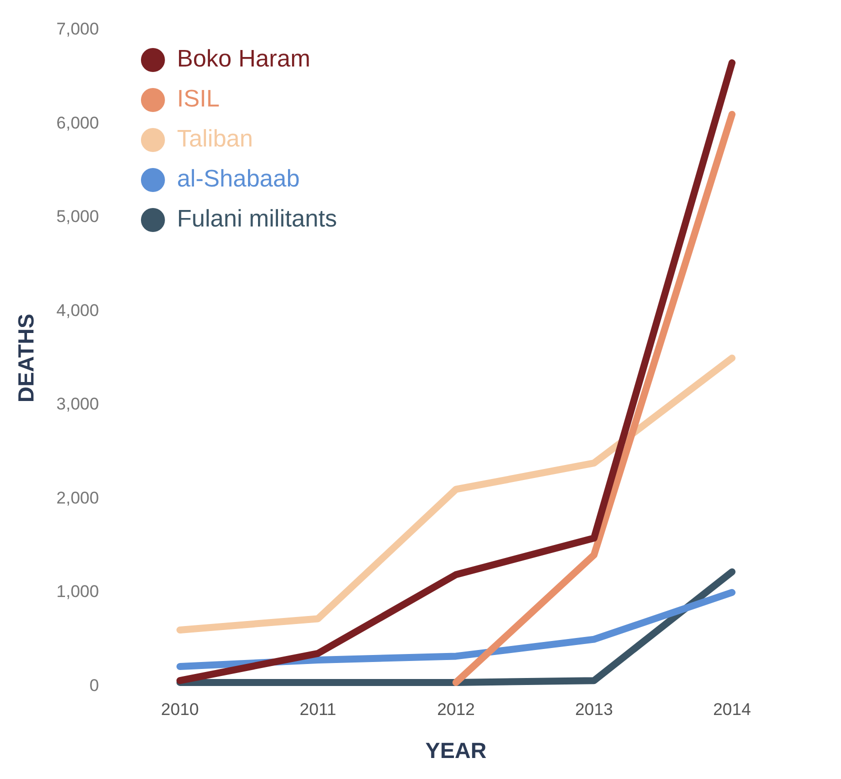 The image size is (841, 779). Describe the element at coordinates (77, 216) in the screenshot. I see `y-tick-label: 5,000` at that location.